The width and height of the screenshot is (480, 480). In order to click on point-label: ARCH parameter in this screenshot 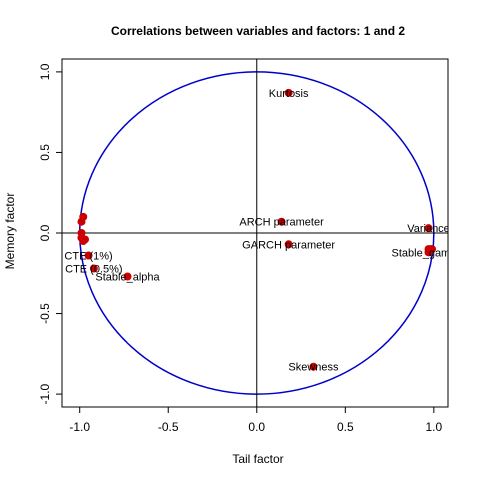, I will do `click(281, 223)`.